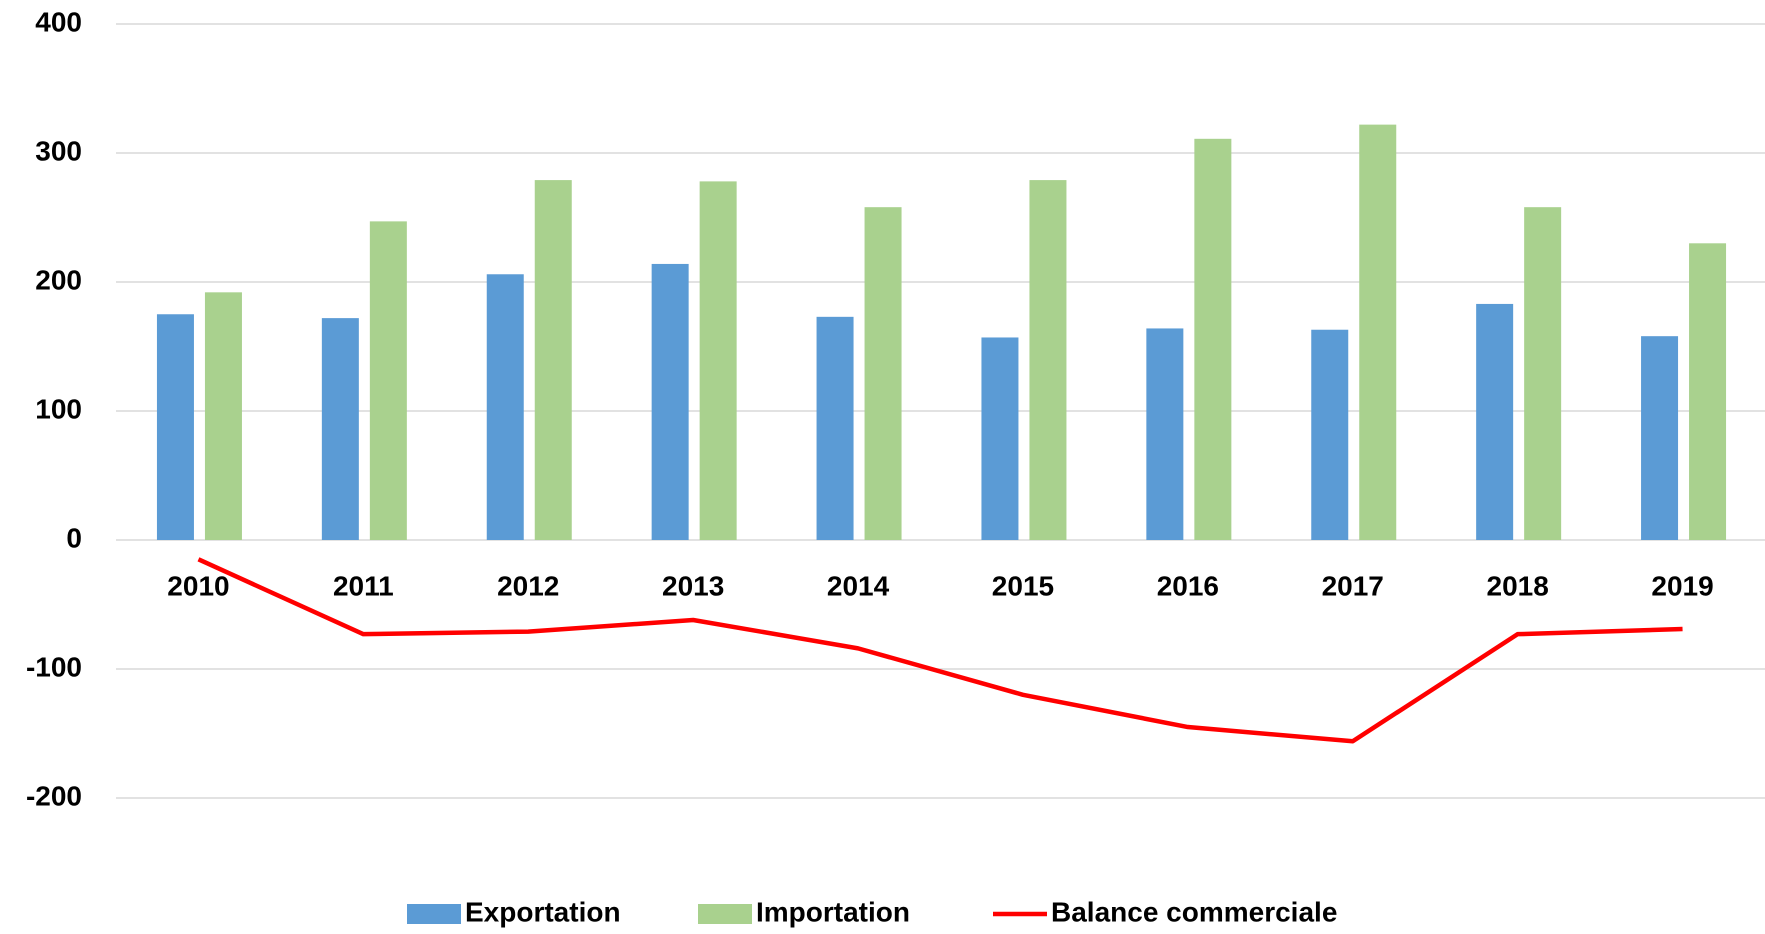 This screenshot has width=1765, height=934. I want to click on x-tick-label: 2012, so click(528, 585).